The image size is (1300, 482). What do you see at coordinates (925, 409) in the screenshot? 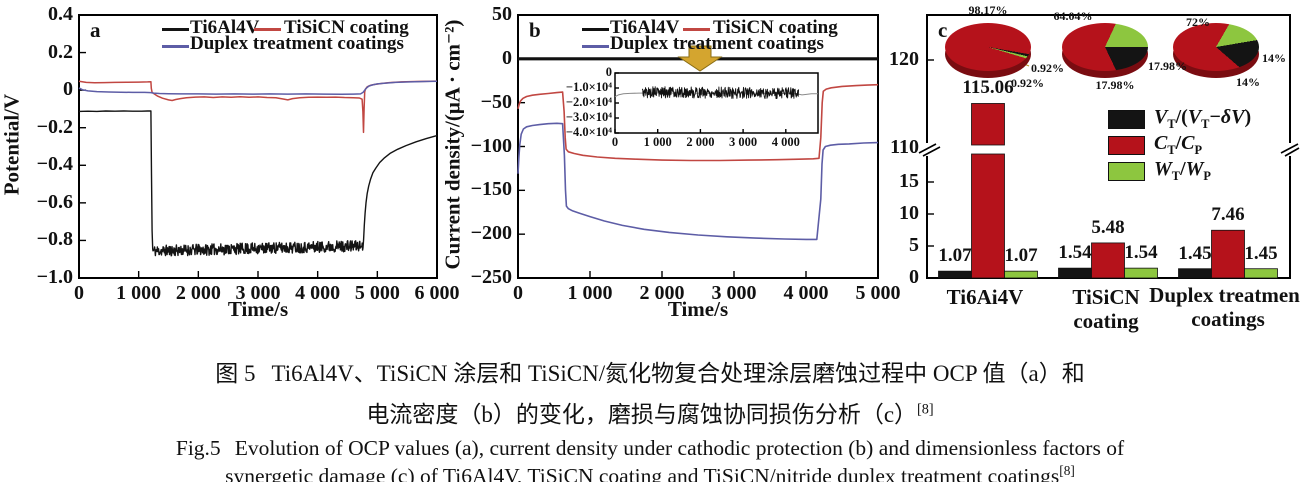
I see `caption-zh-reference: [8]` at bounding box center [925, 409].